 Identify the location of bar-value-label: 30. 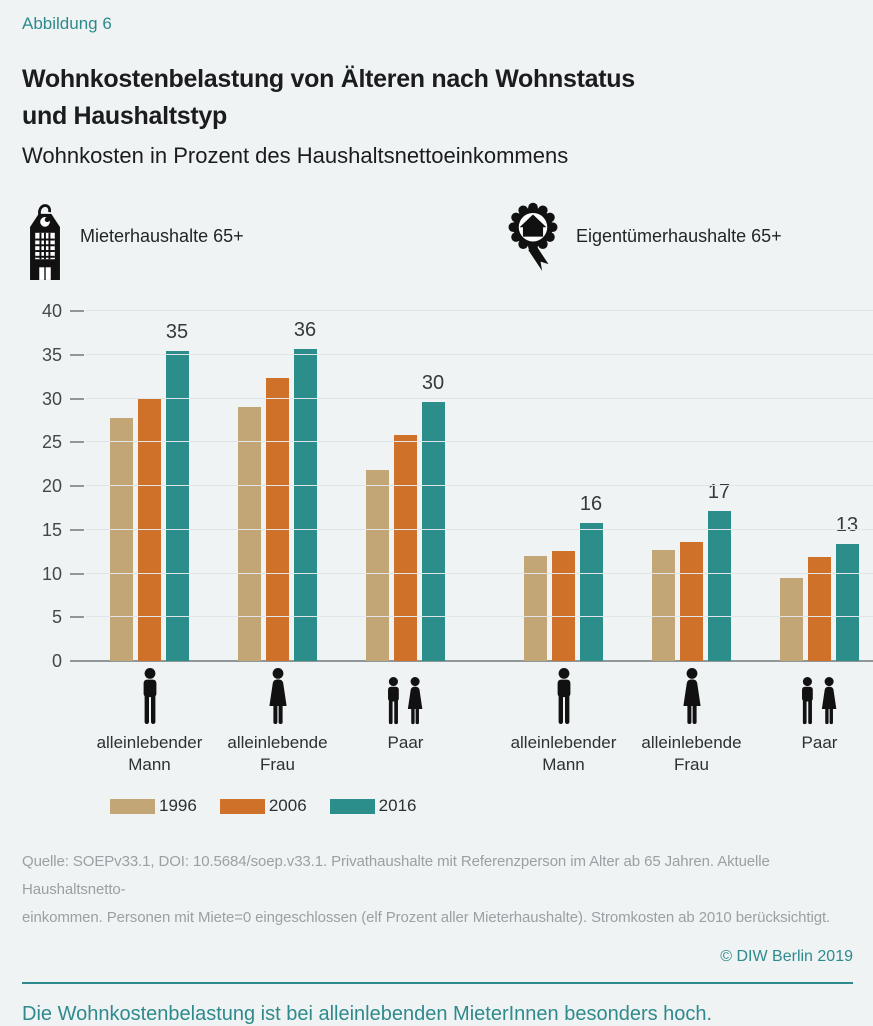
(433, 383).